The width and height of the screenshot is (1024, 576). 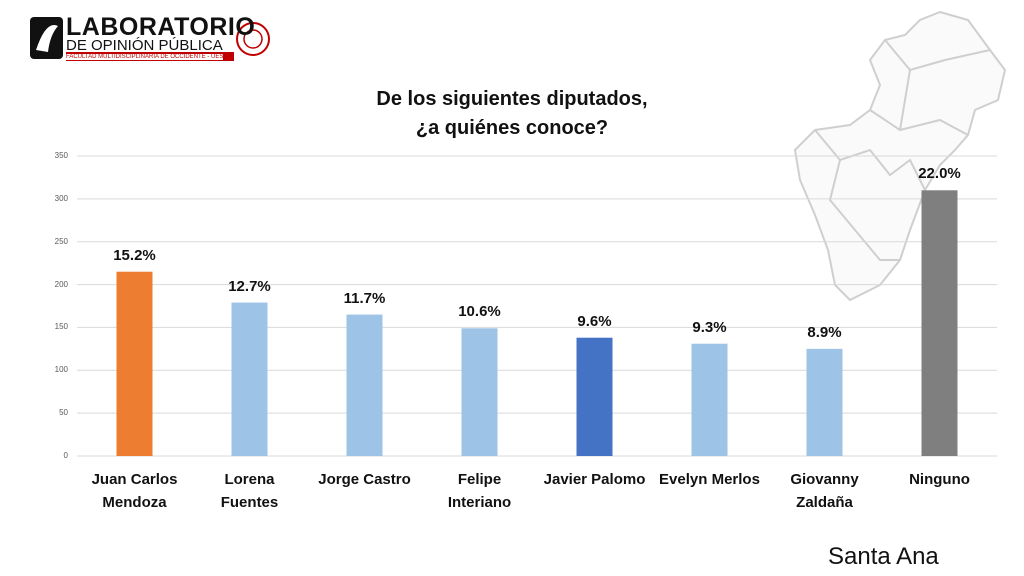 What do you see at coordinates (61, 284) in the screenshot?
I see `y-tick-label: 200` at bounding box center [61, 284].